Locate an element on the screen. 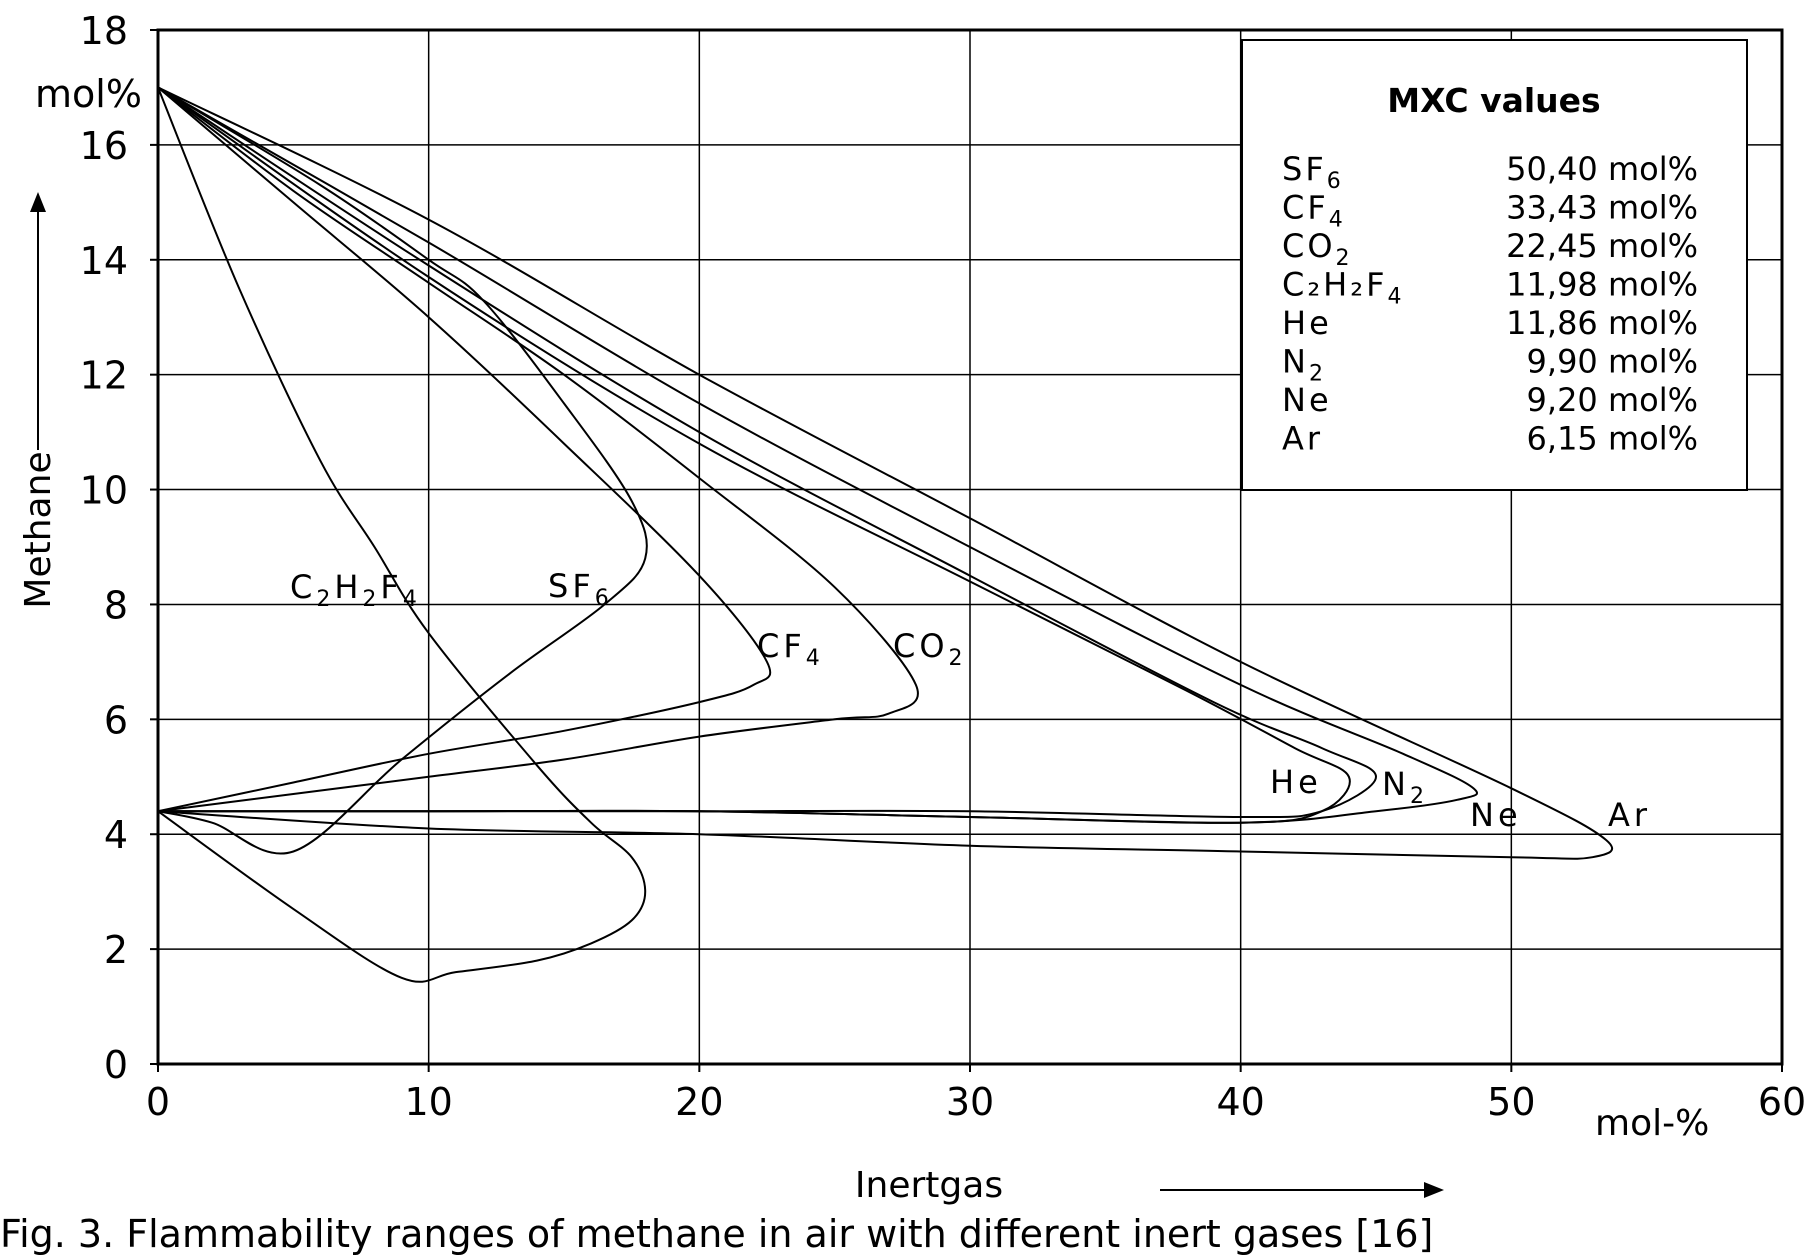 The height and width of the screenshot is (1260, 1815). x-axis-label: Inertgas is located at coordinates (929, 1185).